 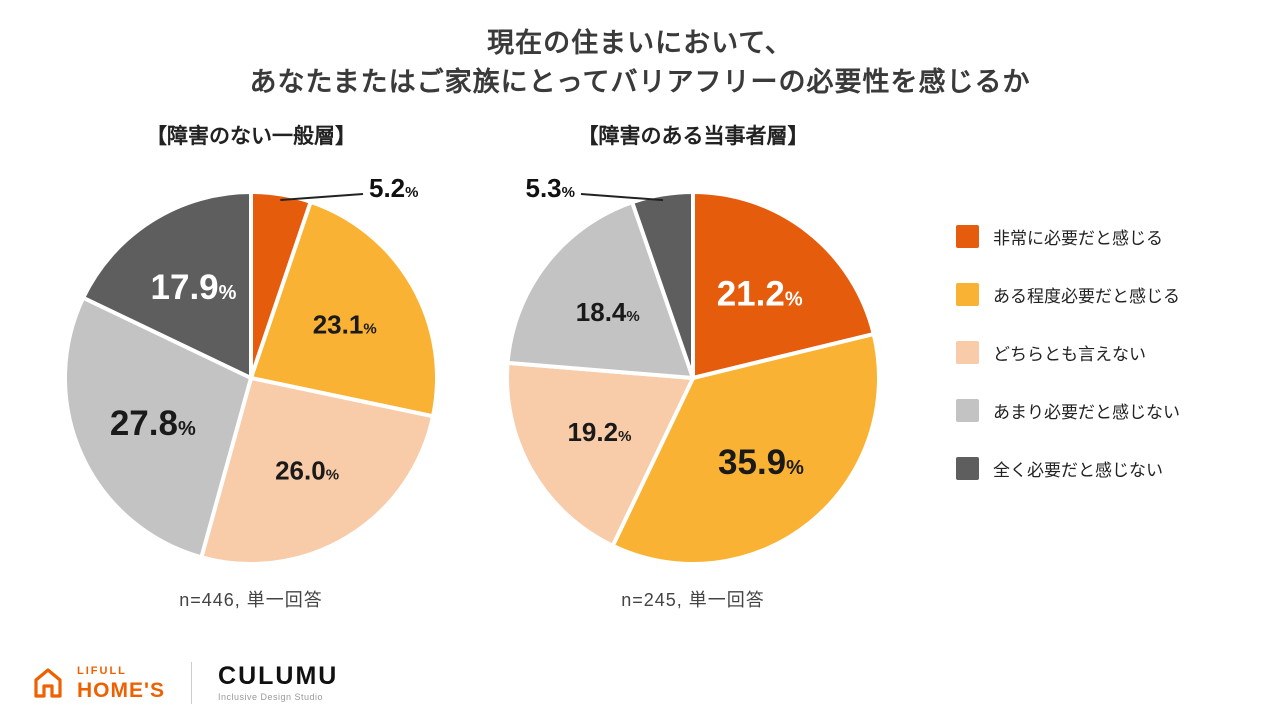 I want to click on legend-item: 非常に必要だと感じる, so click(x=1068, y=236).